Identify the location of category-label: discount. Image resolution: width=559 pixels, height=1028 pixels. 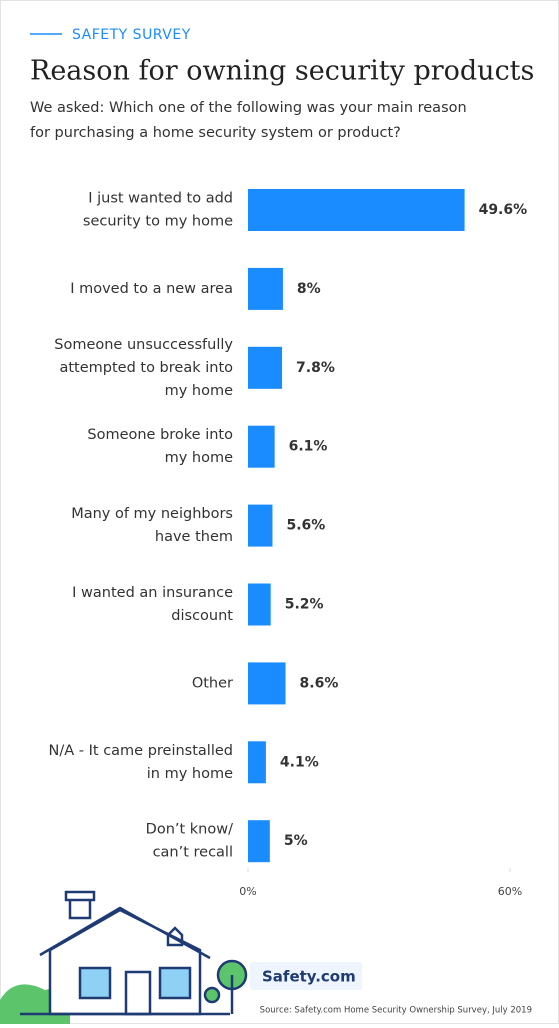
(202, 616).